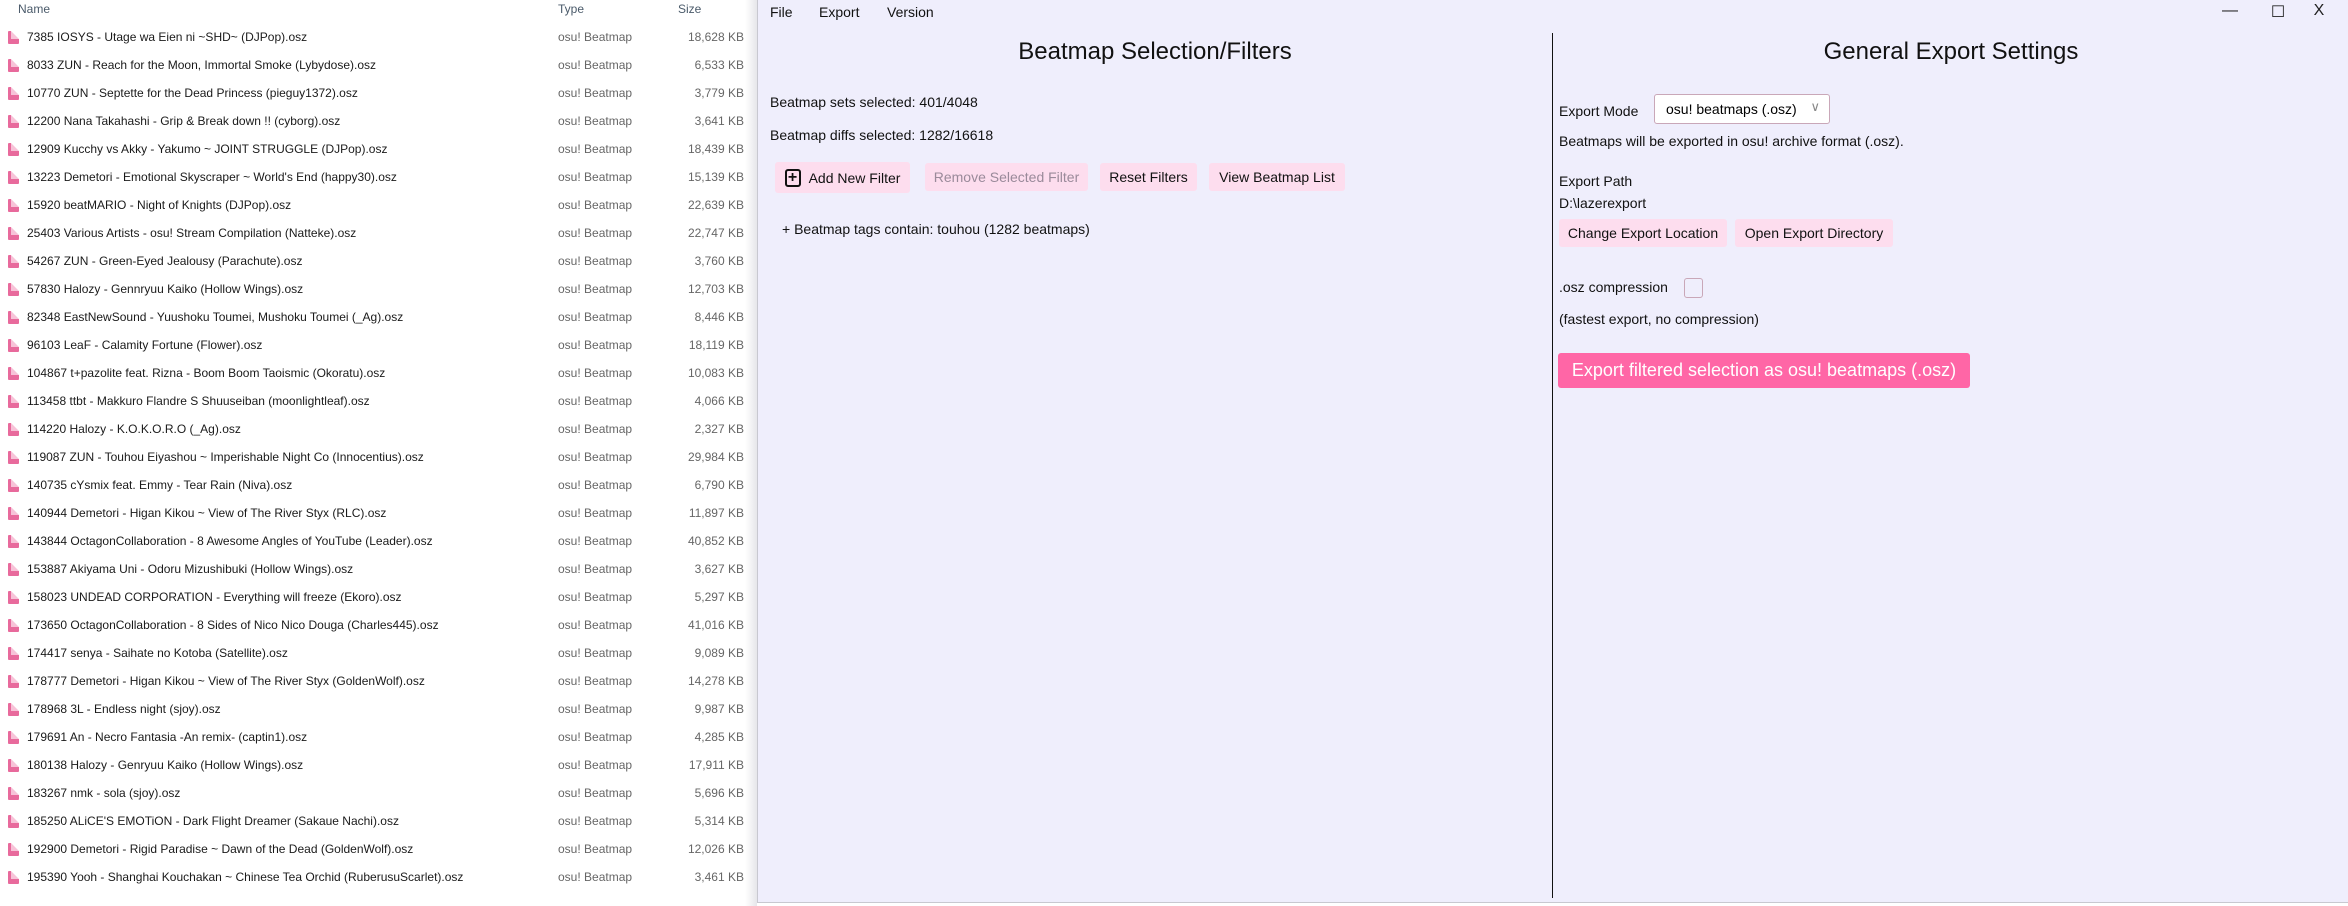  What do you see at coordinates (1277, 177) in the screenshot?
I see `view-beatmap-list-button: View Beatmap List` at bounding box center [1277, 177].